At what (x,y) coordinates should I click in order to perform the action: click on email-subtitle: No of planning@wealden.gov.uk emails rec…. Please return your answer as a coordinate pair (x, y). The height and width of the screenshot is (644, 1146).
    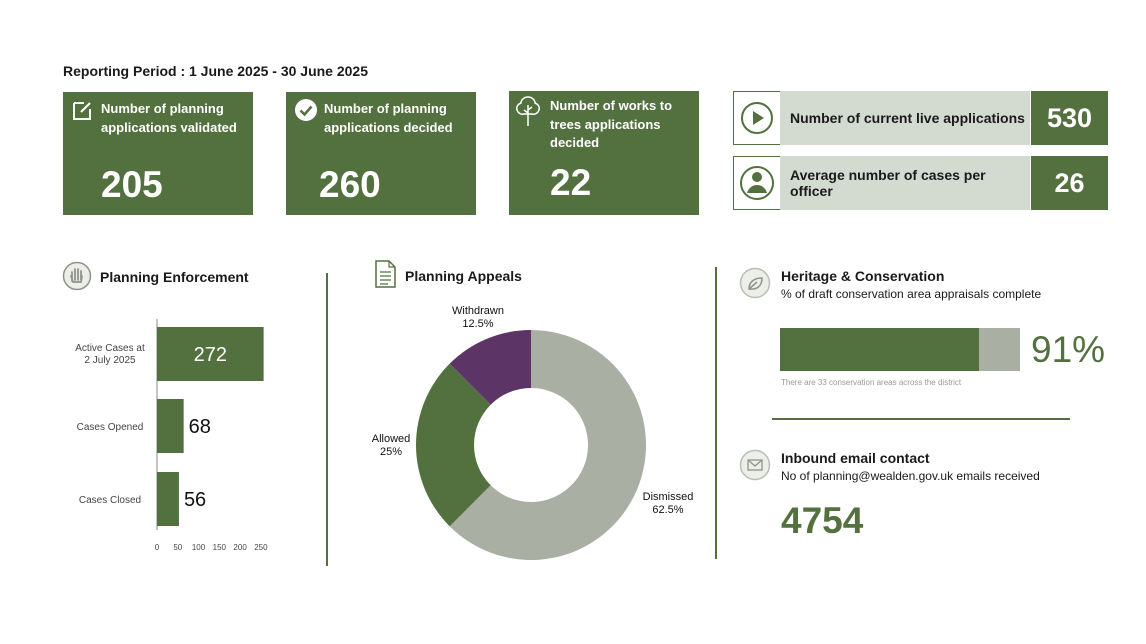
    Looking at the image, I should click on (910, 476).